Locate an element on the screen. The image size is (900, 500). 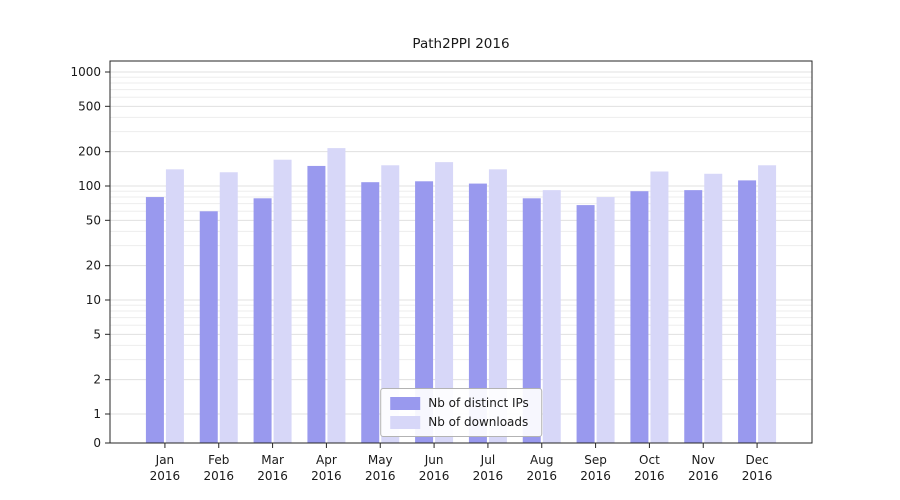
y-axis-tick-label: 0 is located at coordinates (97, 443).